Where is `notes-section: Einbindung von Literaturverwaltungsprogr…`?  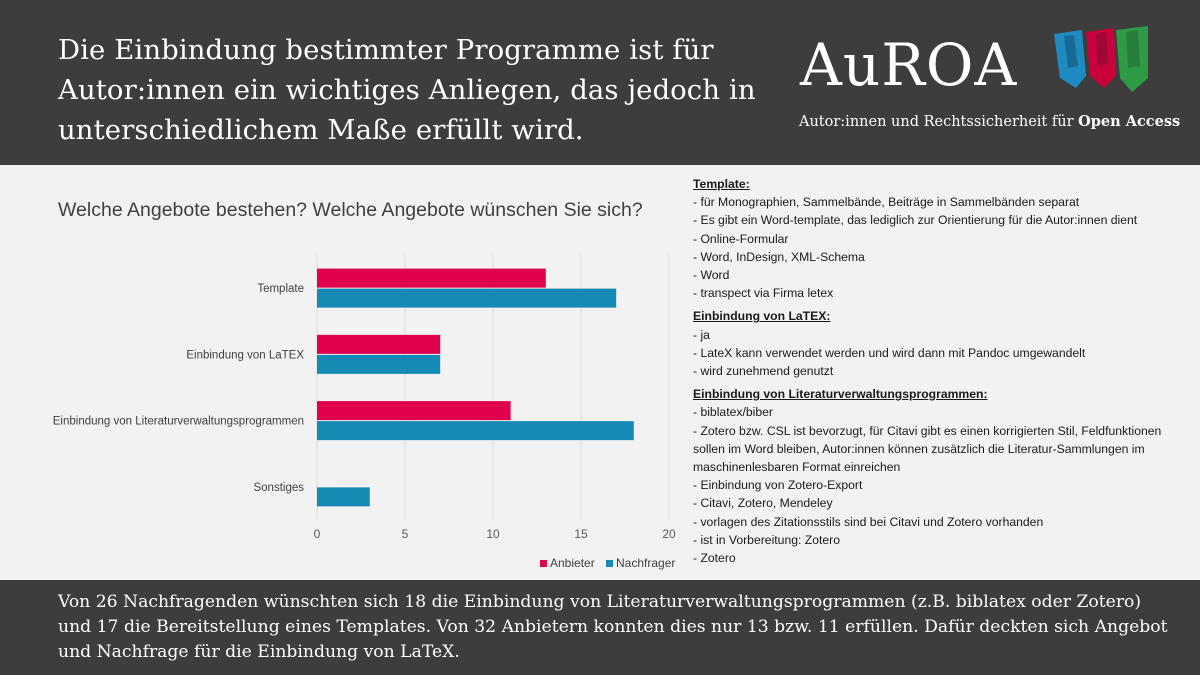 notes-section: Einbindung von Literaturverwaltungsprogr… is located at coordinates (928, 476).